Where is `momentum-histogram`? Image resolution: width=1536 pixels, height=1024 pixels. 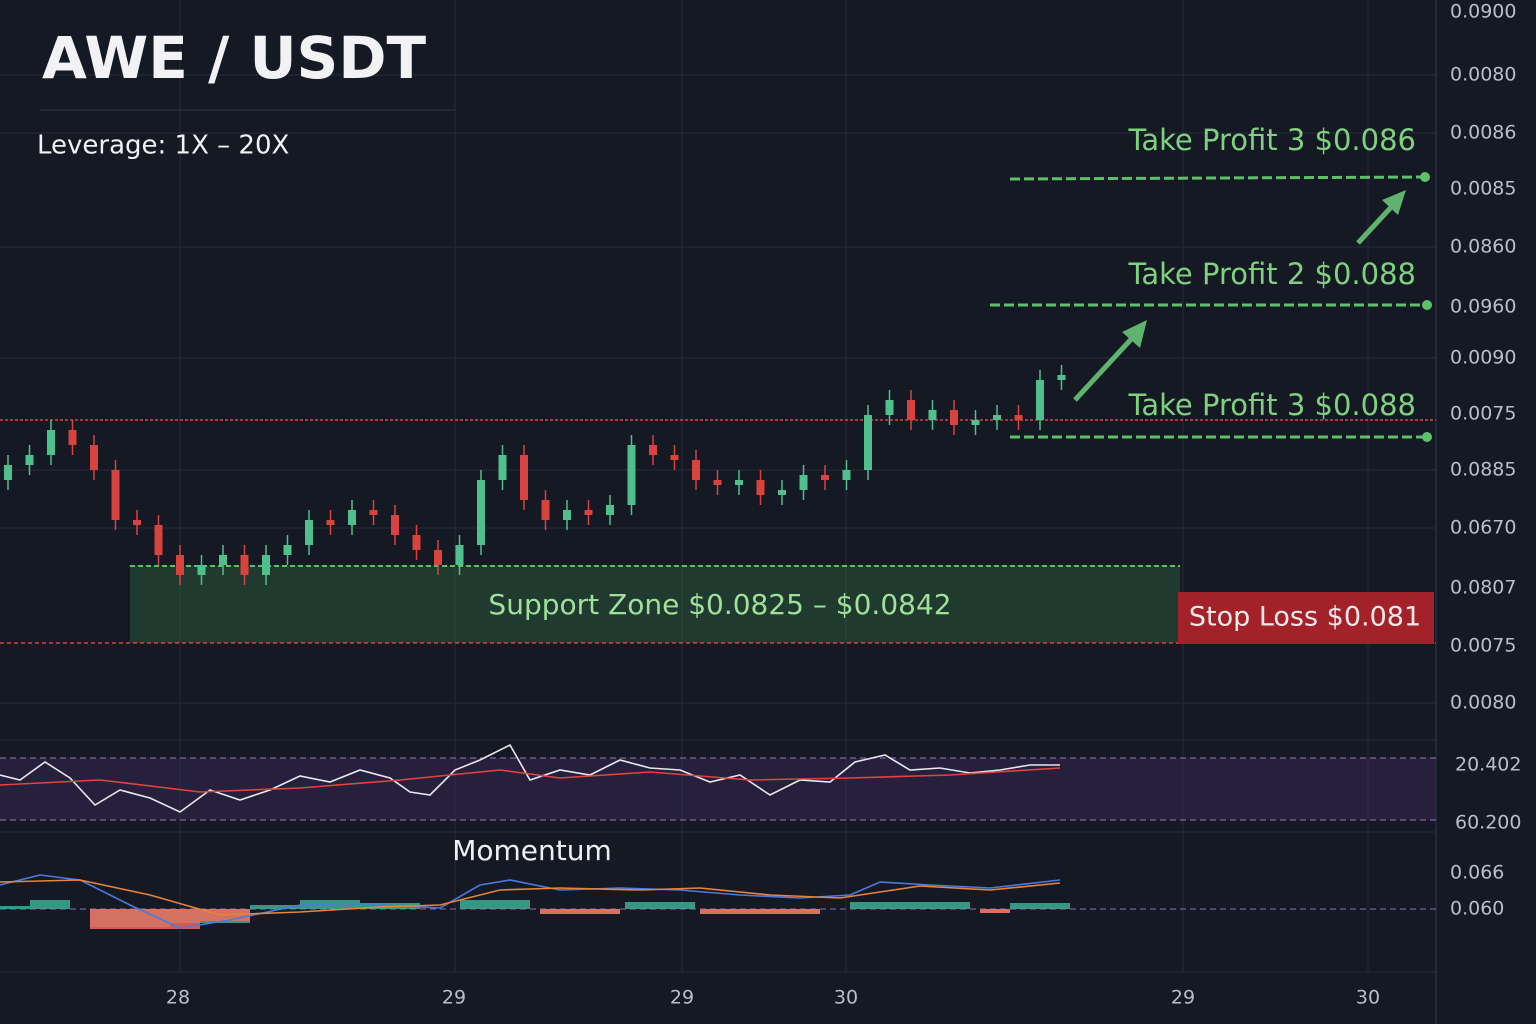
momentum-histogram is located at coordinates (535, 913).